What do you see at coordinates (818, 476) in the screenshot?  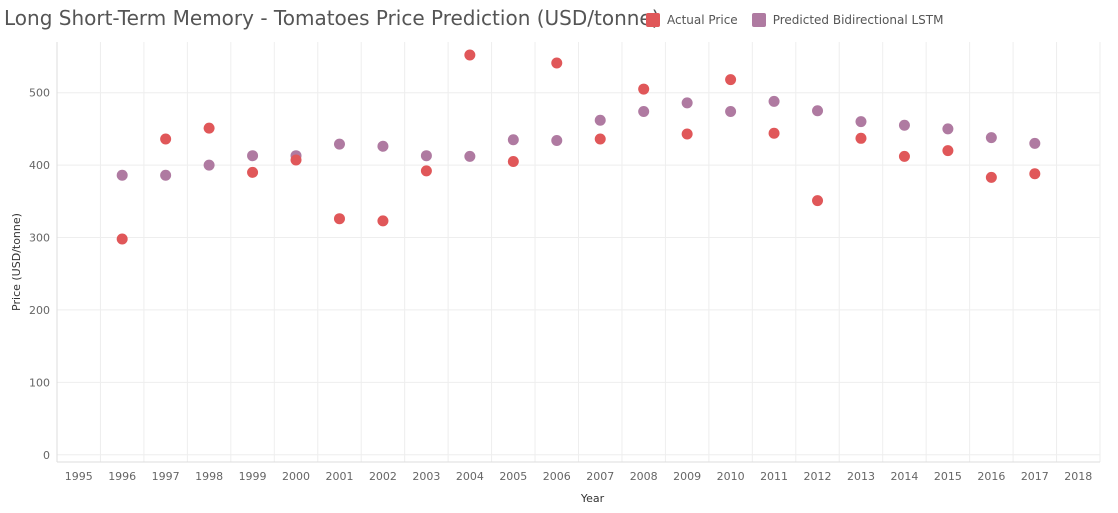 I see `x-tick-label: 2012` at bounding box center [818, 476].